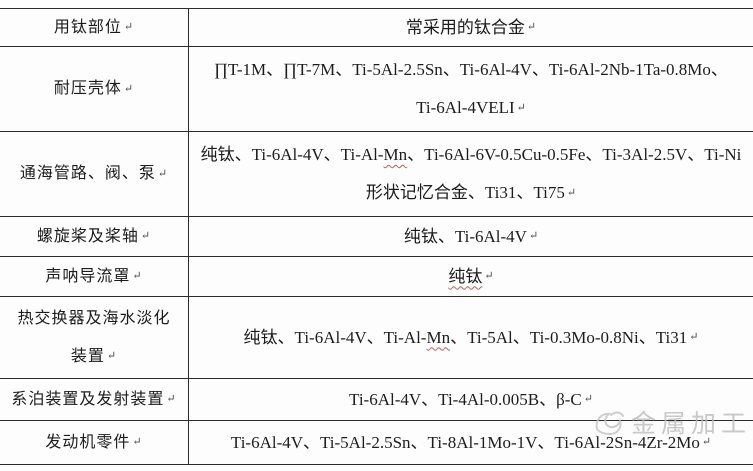 The width and height of the screenshot is (753, 471). I want to click on header-part-label: 用钛部位, so click(87, 27).